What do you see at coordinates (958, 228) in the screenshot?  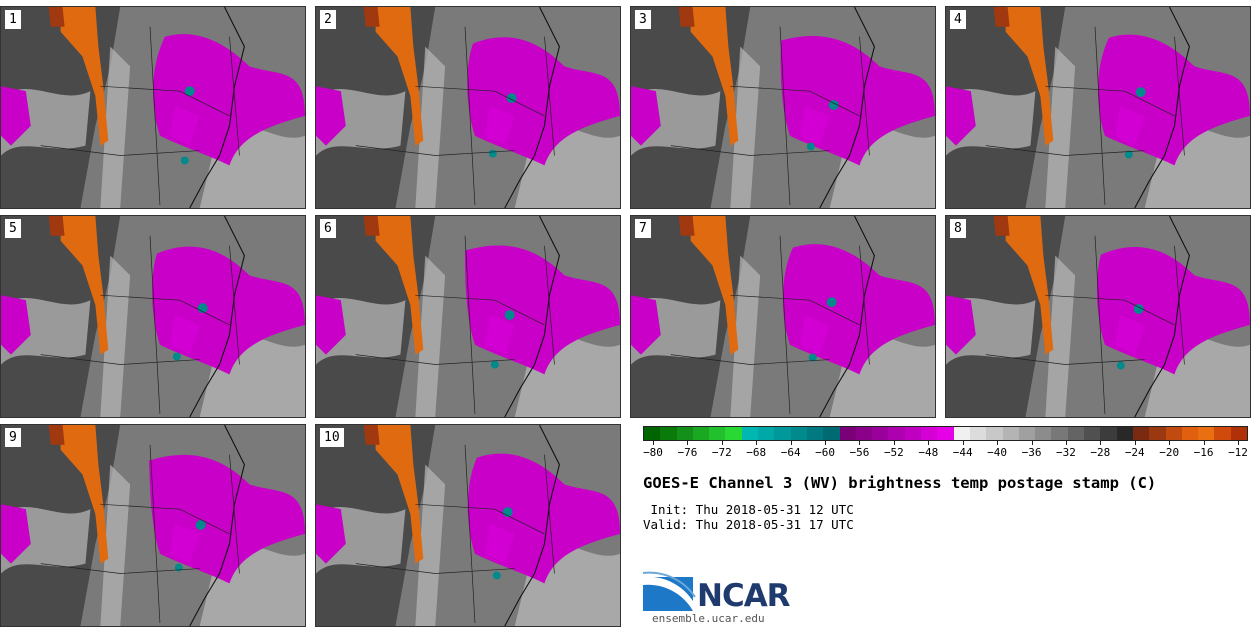 I see `panel-label: 8` at bounding box center [958, 228].